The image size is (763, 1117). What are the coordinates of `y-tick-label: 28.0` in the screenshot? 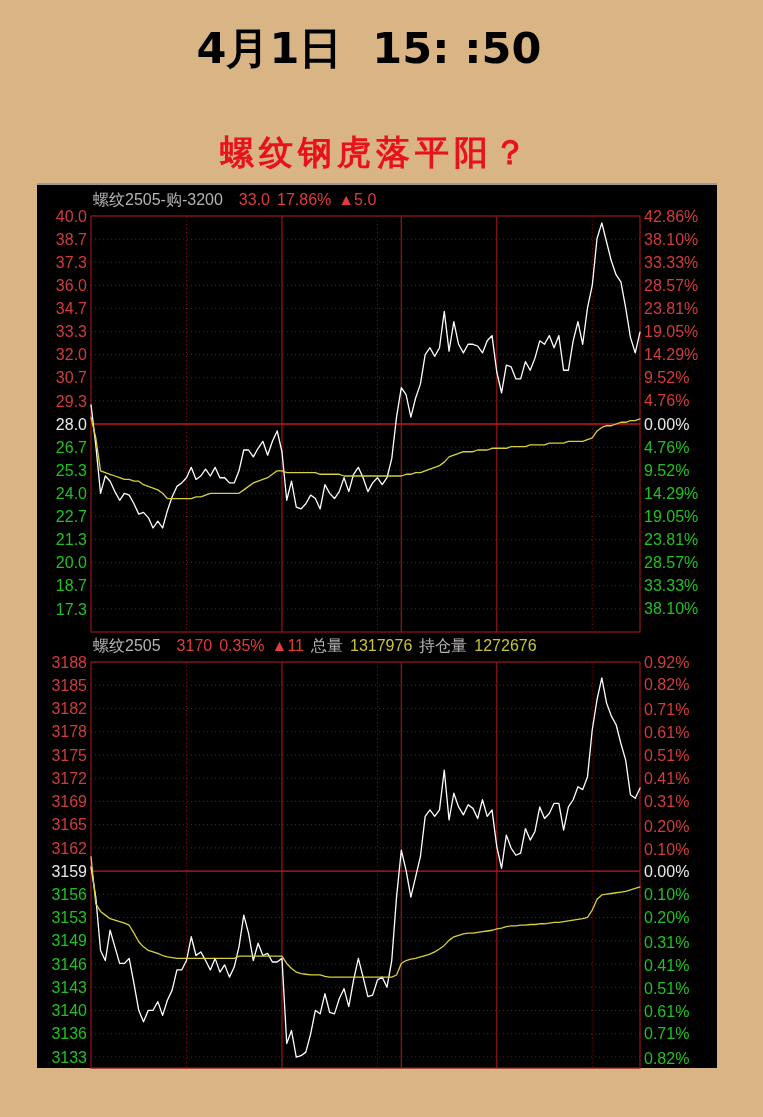 It's located at (71, 424).